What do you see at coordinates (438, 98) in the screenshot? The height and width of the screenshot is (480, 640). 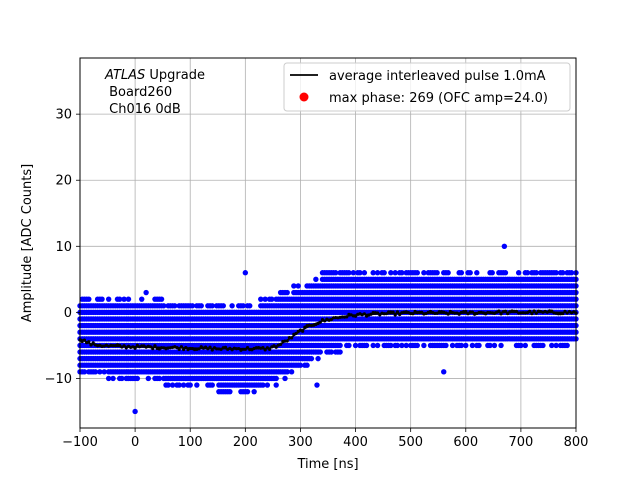 I see `legend-label-max-phase: max phase: 269 (OFC amp=24.0)` at bounding box center [438, 98].